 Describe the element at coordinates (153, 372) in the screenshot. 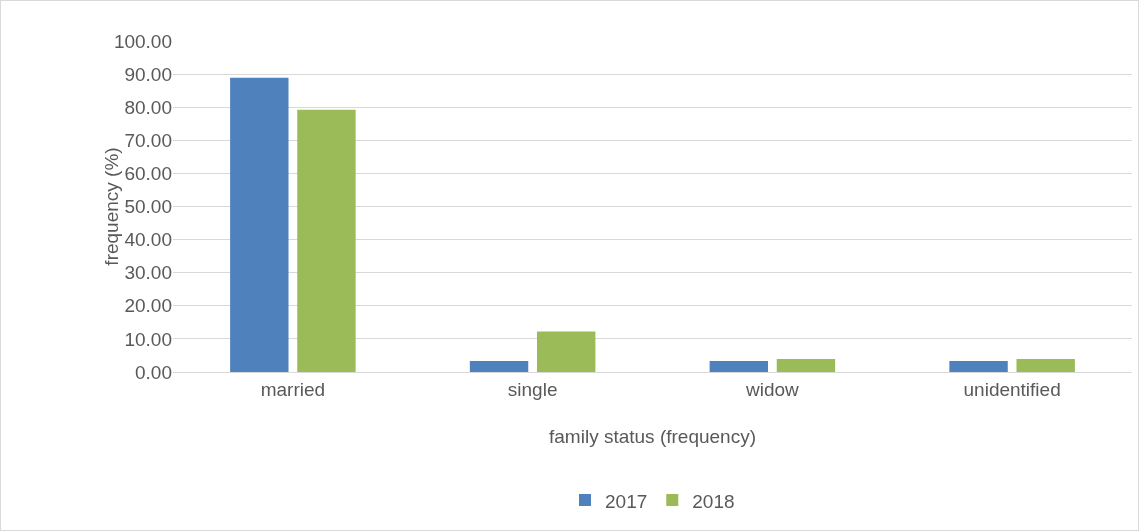

I see `y-tick-label: 0.00` at that location.